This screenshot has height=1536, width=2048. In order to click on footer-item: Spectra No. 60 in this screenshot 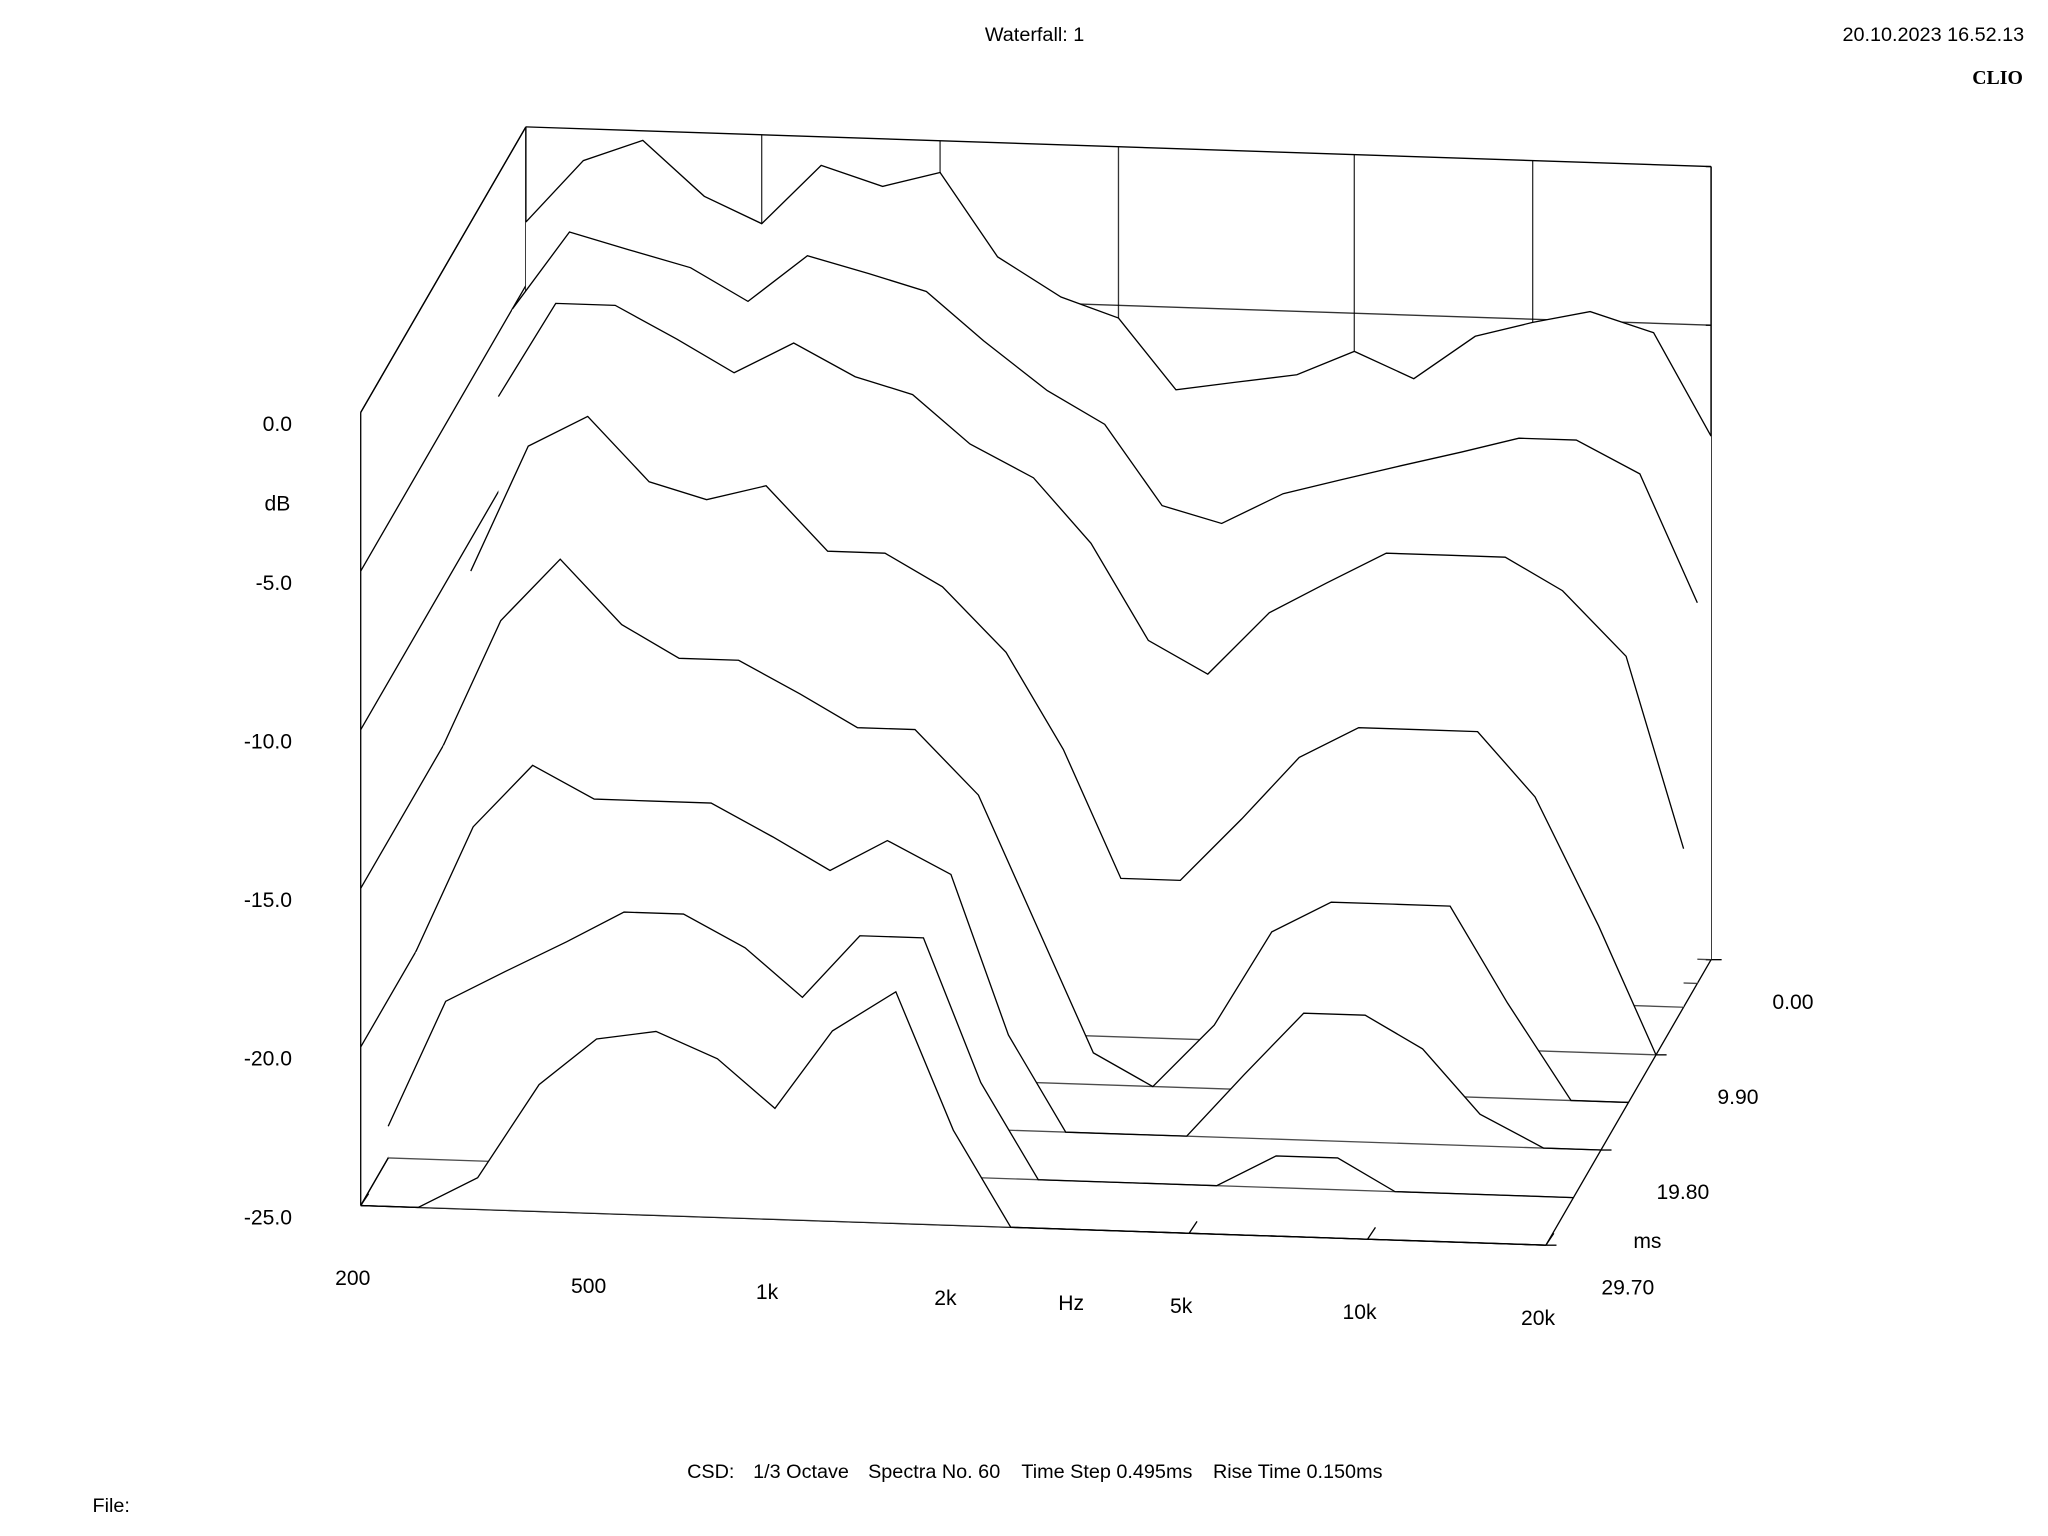, I will do `click(934, 1472)`.